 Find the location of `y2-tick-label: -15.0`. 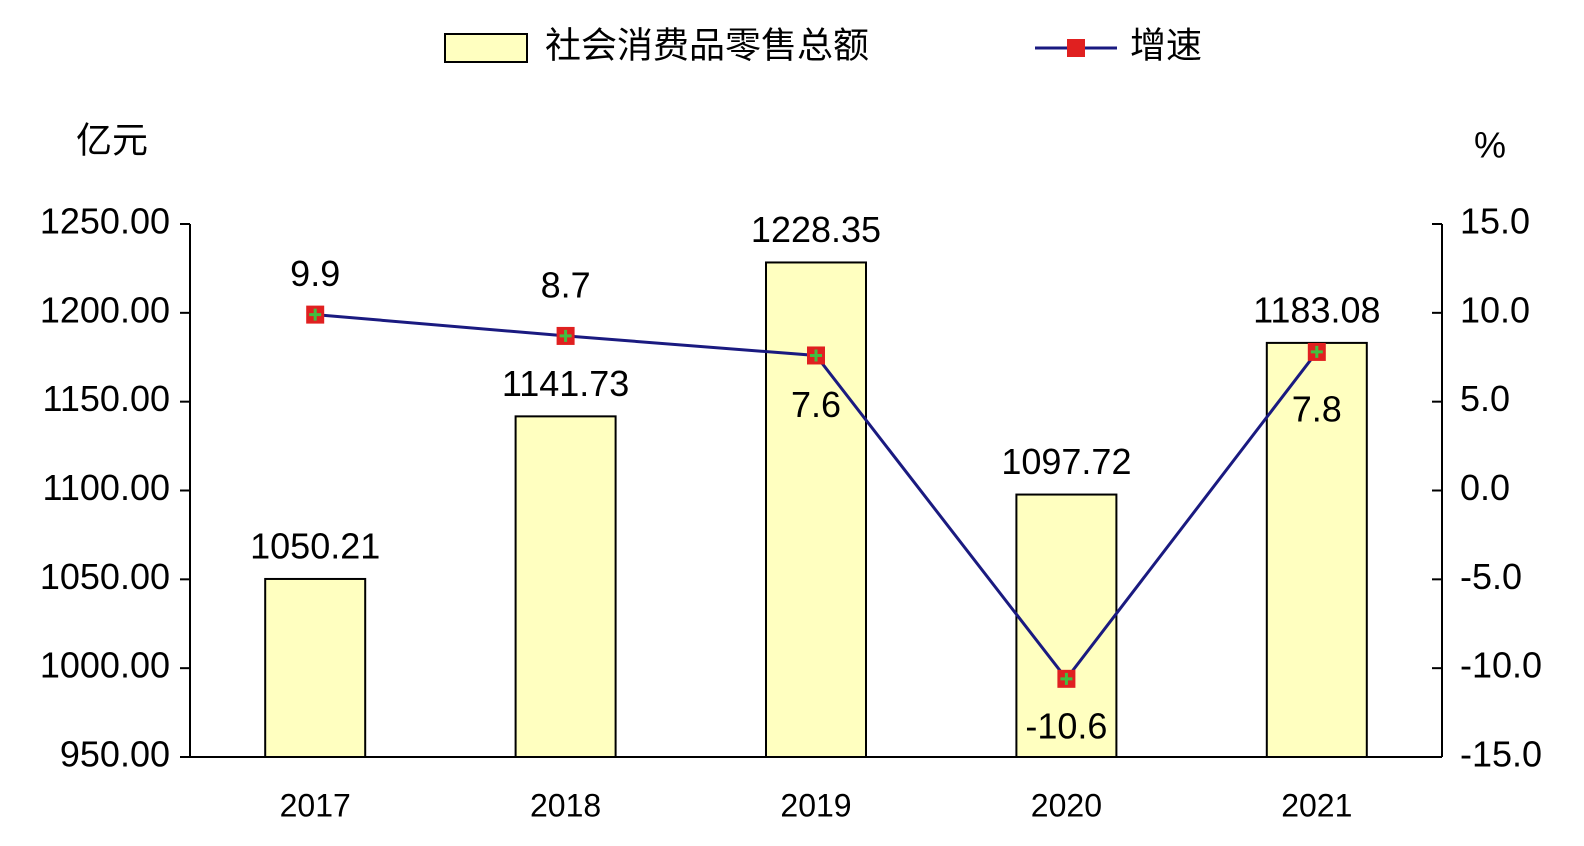

y2-tick-label: -15.0 is located at coordinates (1501, 754).